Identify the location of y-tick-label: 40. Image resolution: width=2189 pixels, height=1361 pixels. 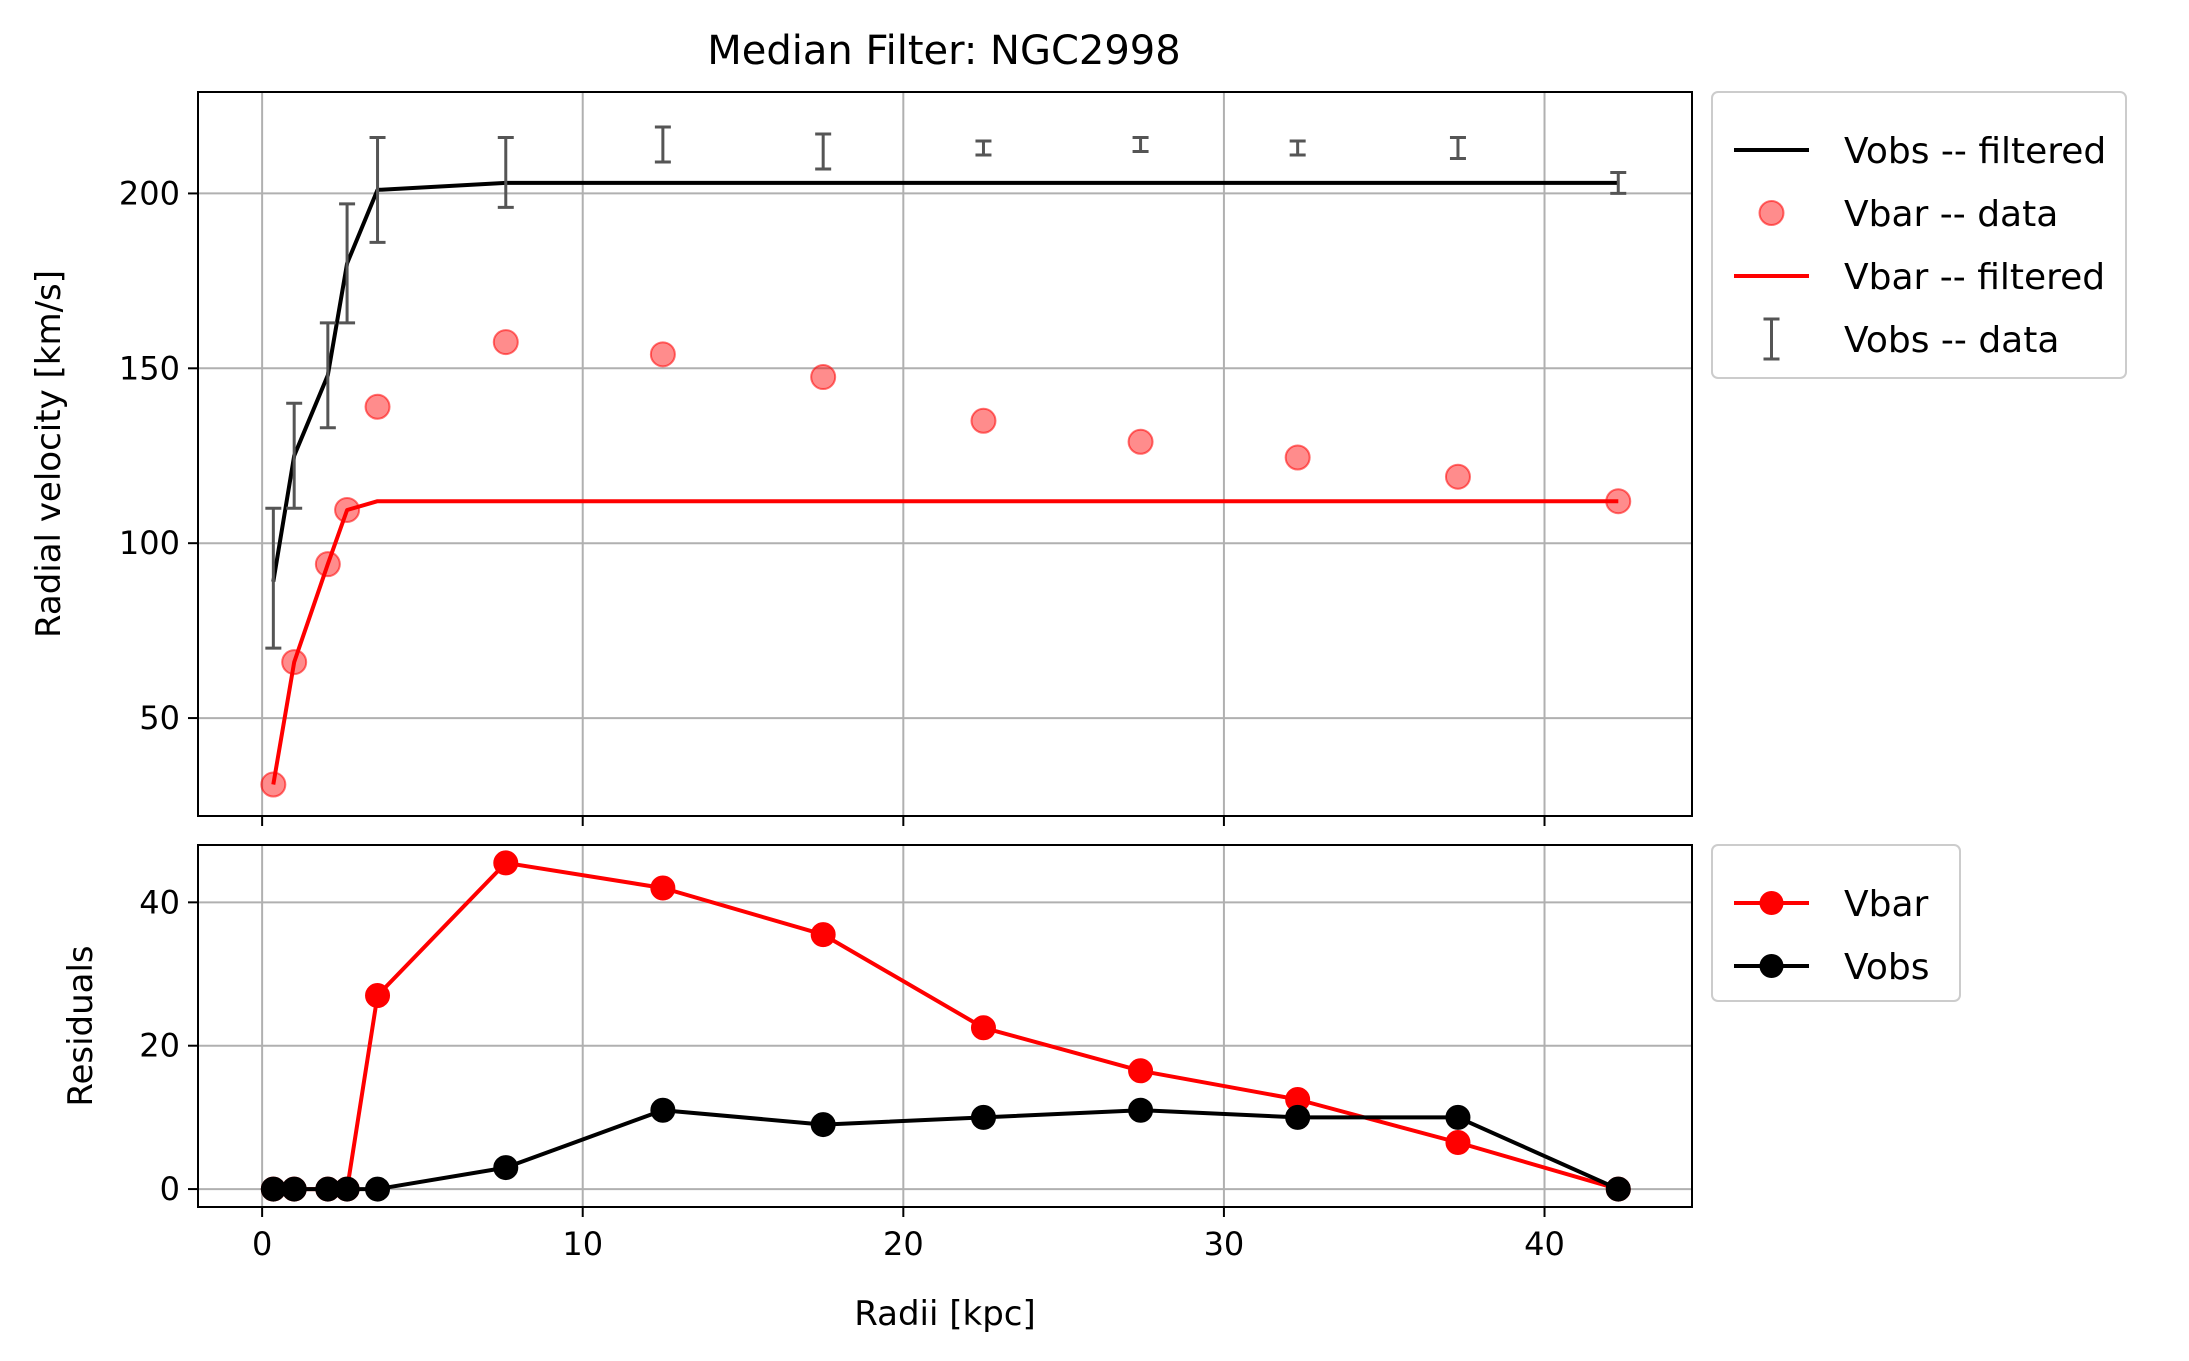
(159, 902).